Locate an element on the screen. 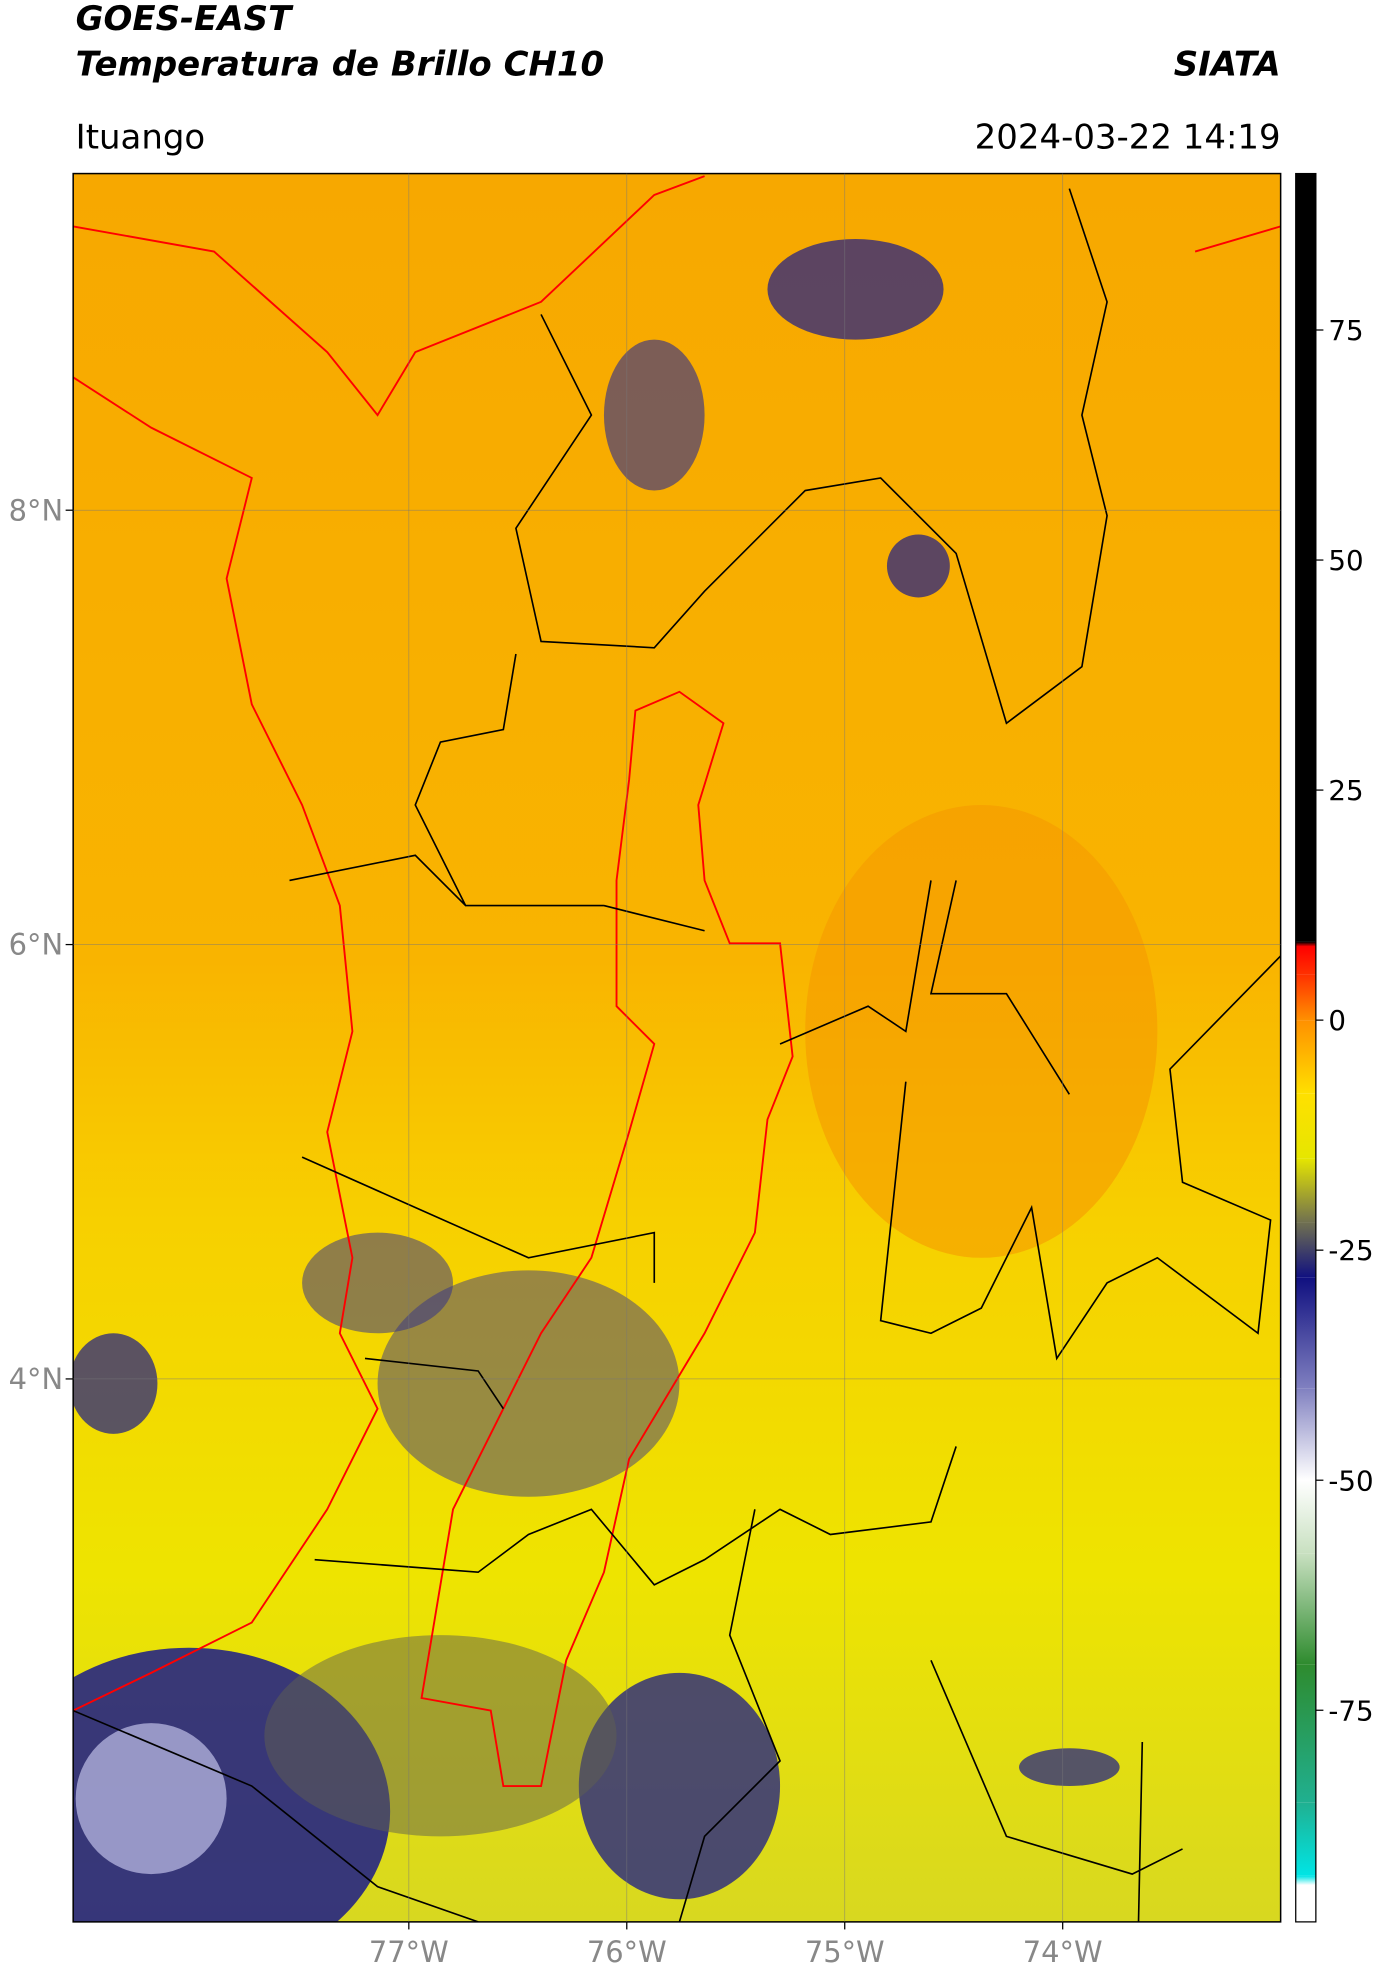 This screenshot has height=1981, width=1384. colorbar-tick-label: -25 is located at coordinates (1350, 1250).